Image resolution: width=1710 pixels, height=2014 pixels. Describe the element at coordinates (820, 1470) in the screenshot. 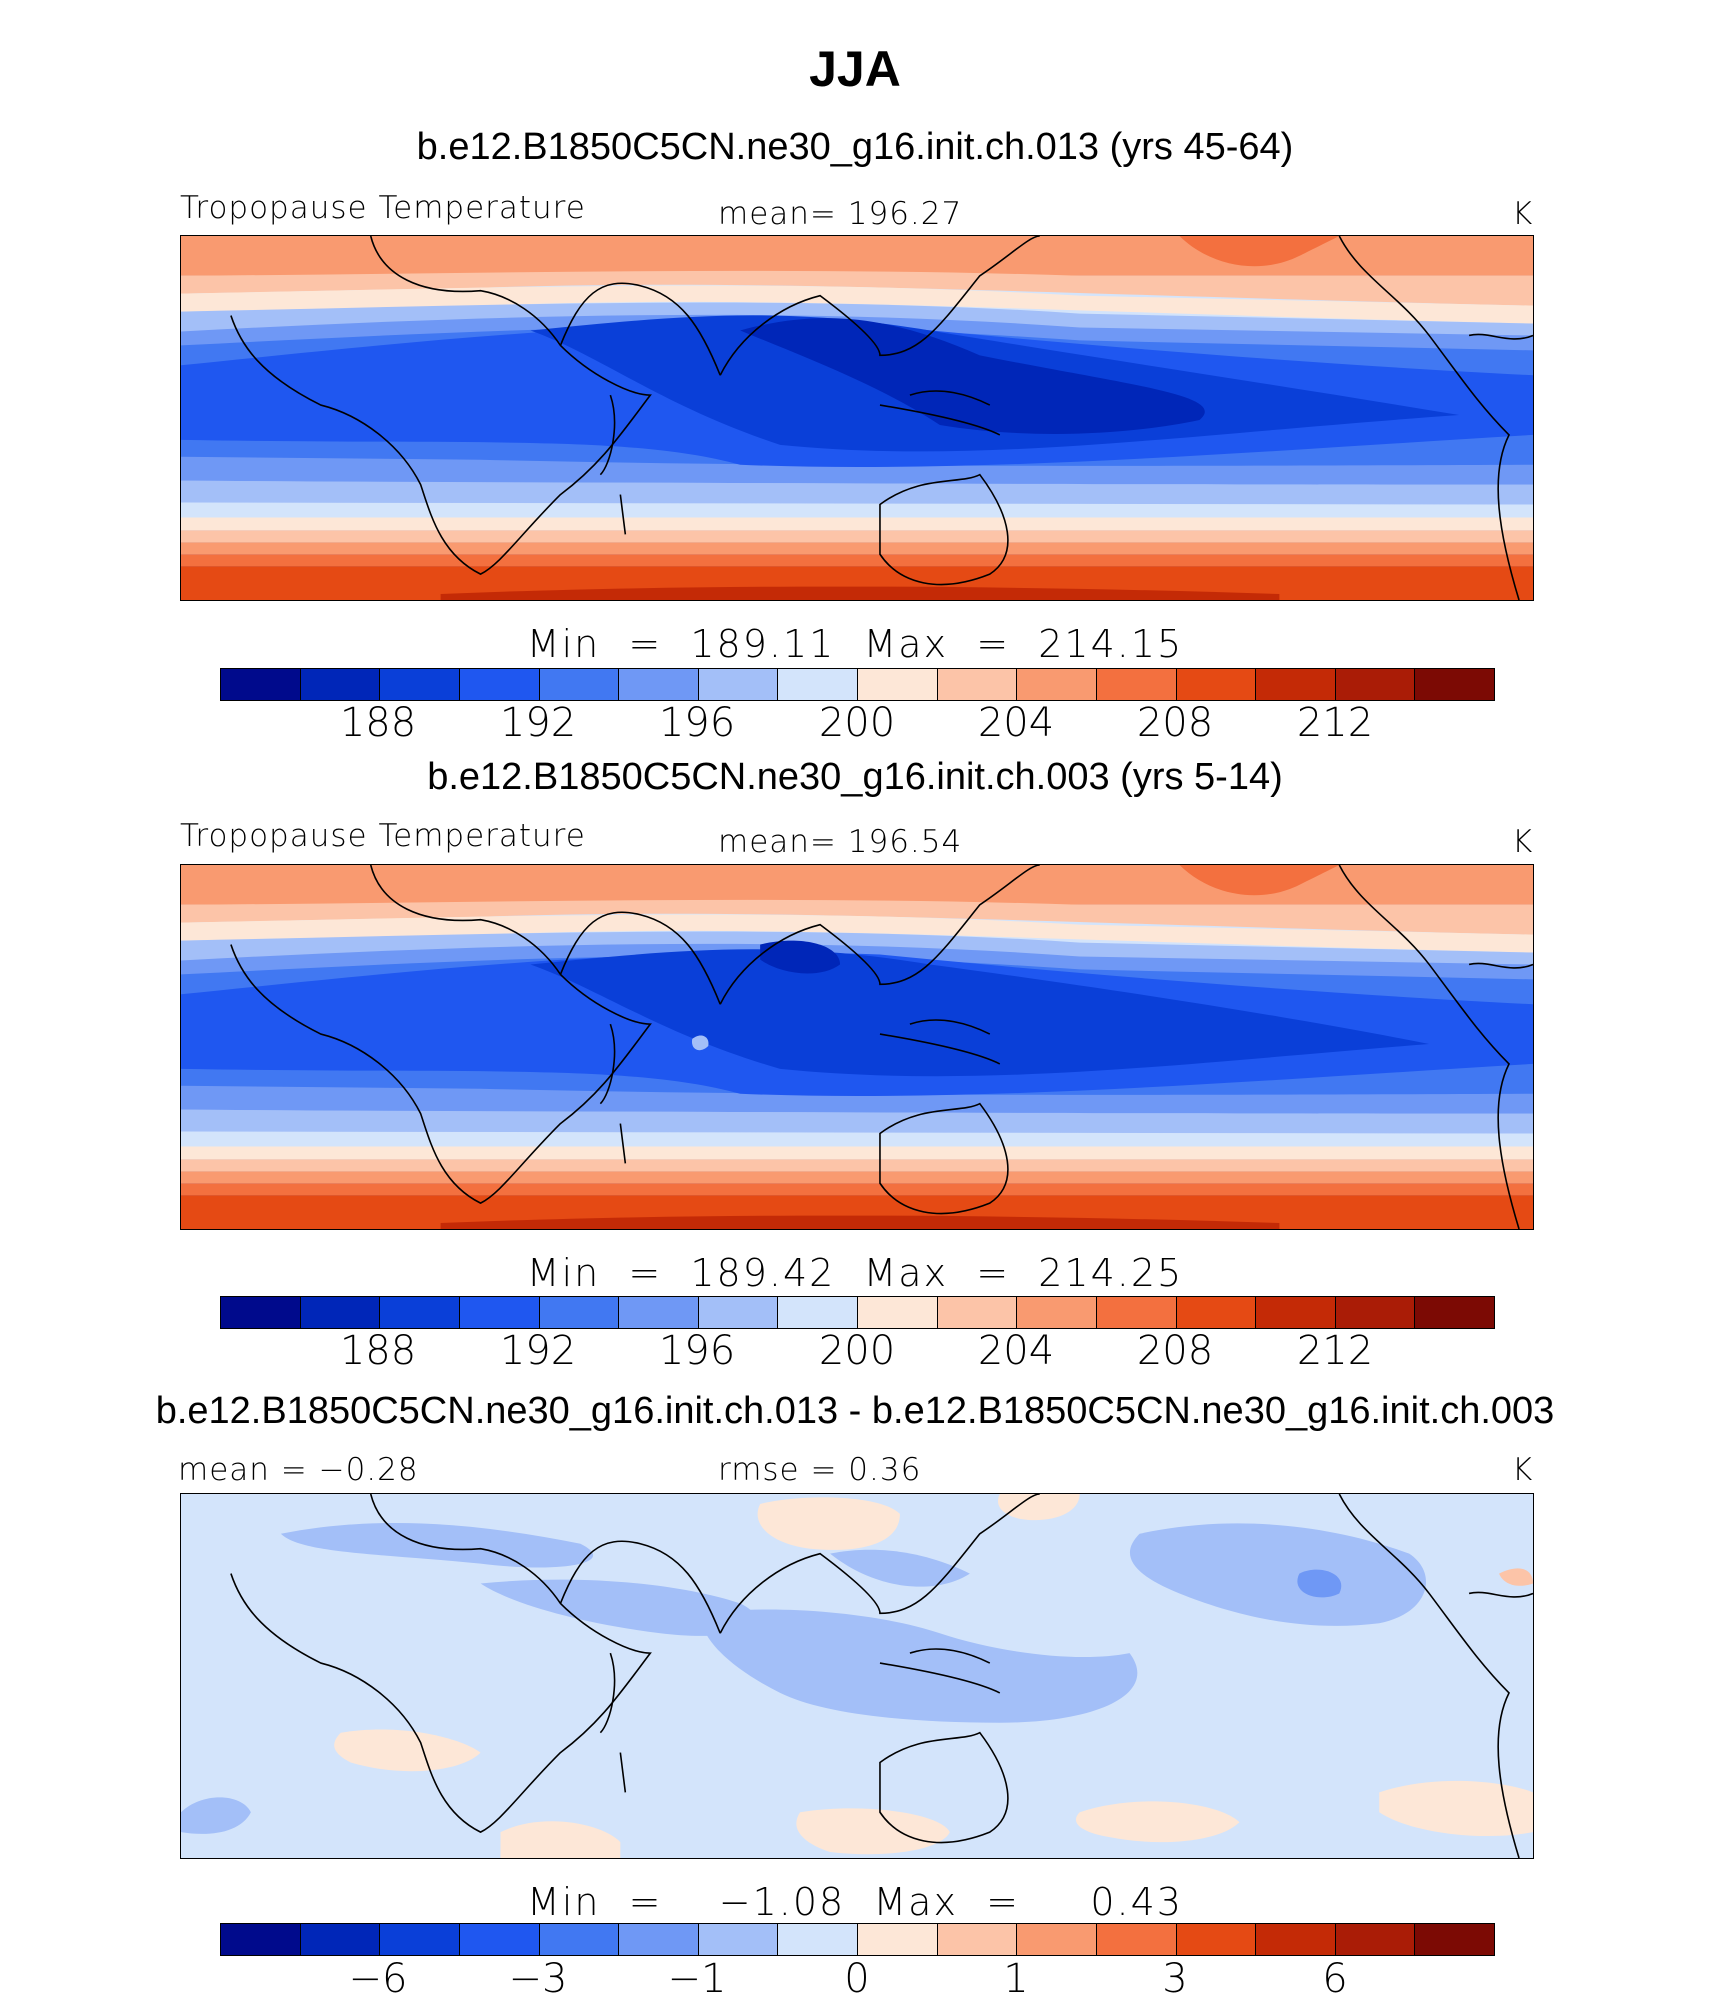

I see `panel3-rmse-label: rmse = 0.36` at that location.